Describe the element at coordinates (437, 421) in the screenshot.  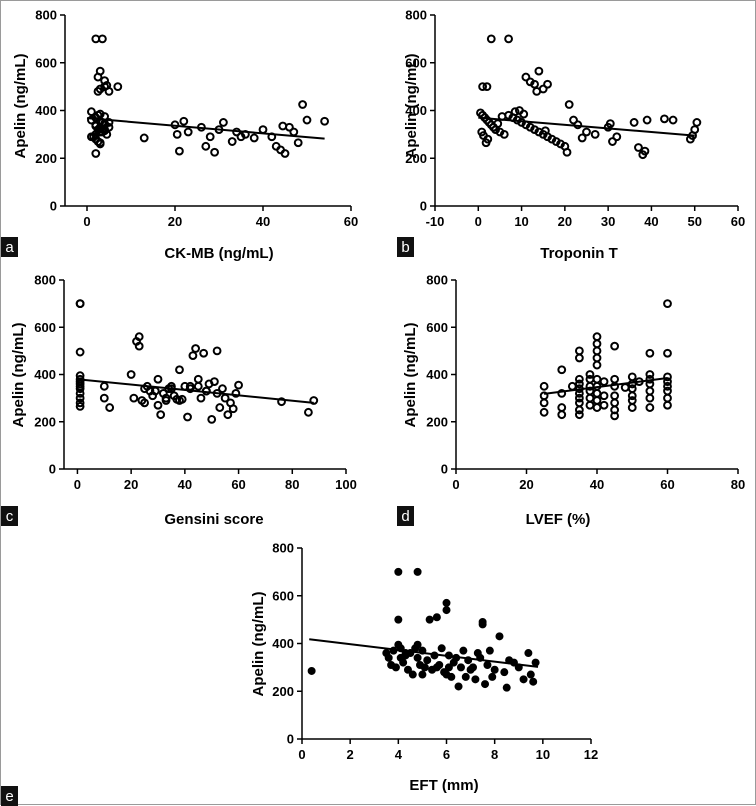
I see `panel-d-y-tick-label: 200` at that location.